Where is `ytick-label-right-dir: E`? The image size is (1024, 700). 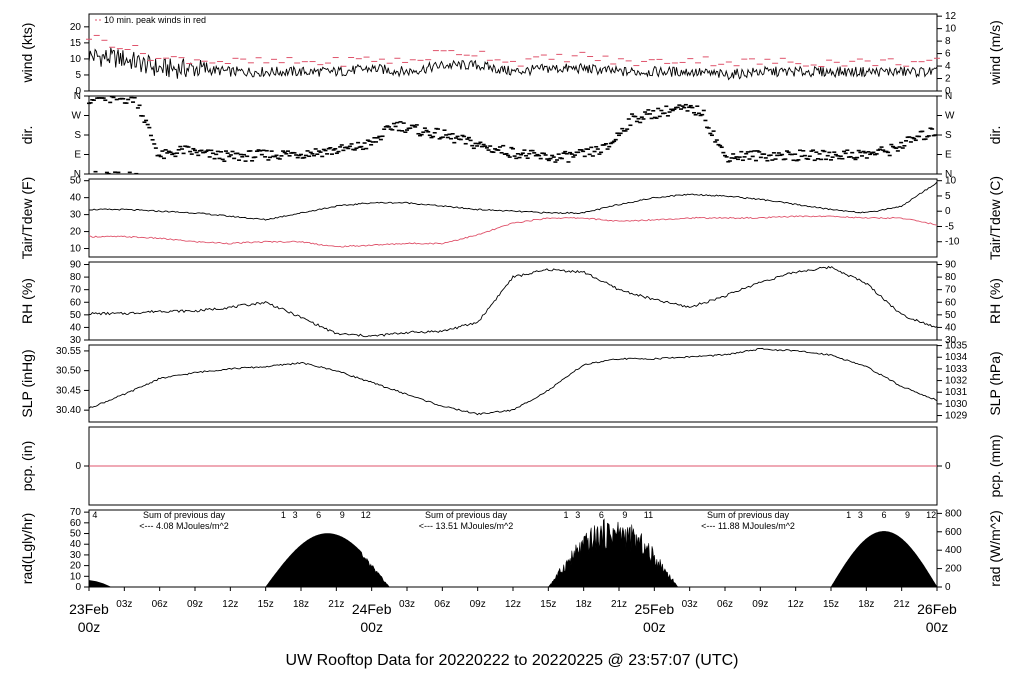 ytick-label-right-dir: E is located at coordinates (948, 155).